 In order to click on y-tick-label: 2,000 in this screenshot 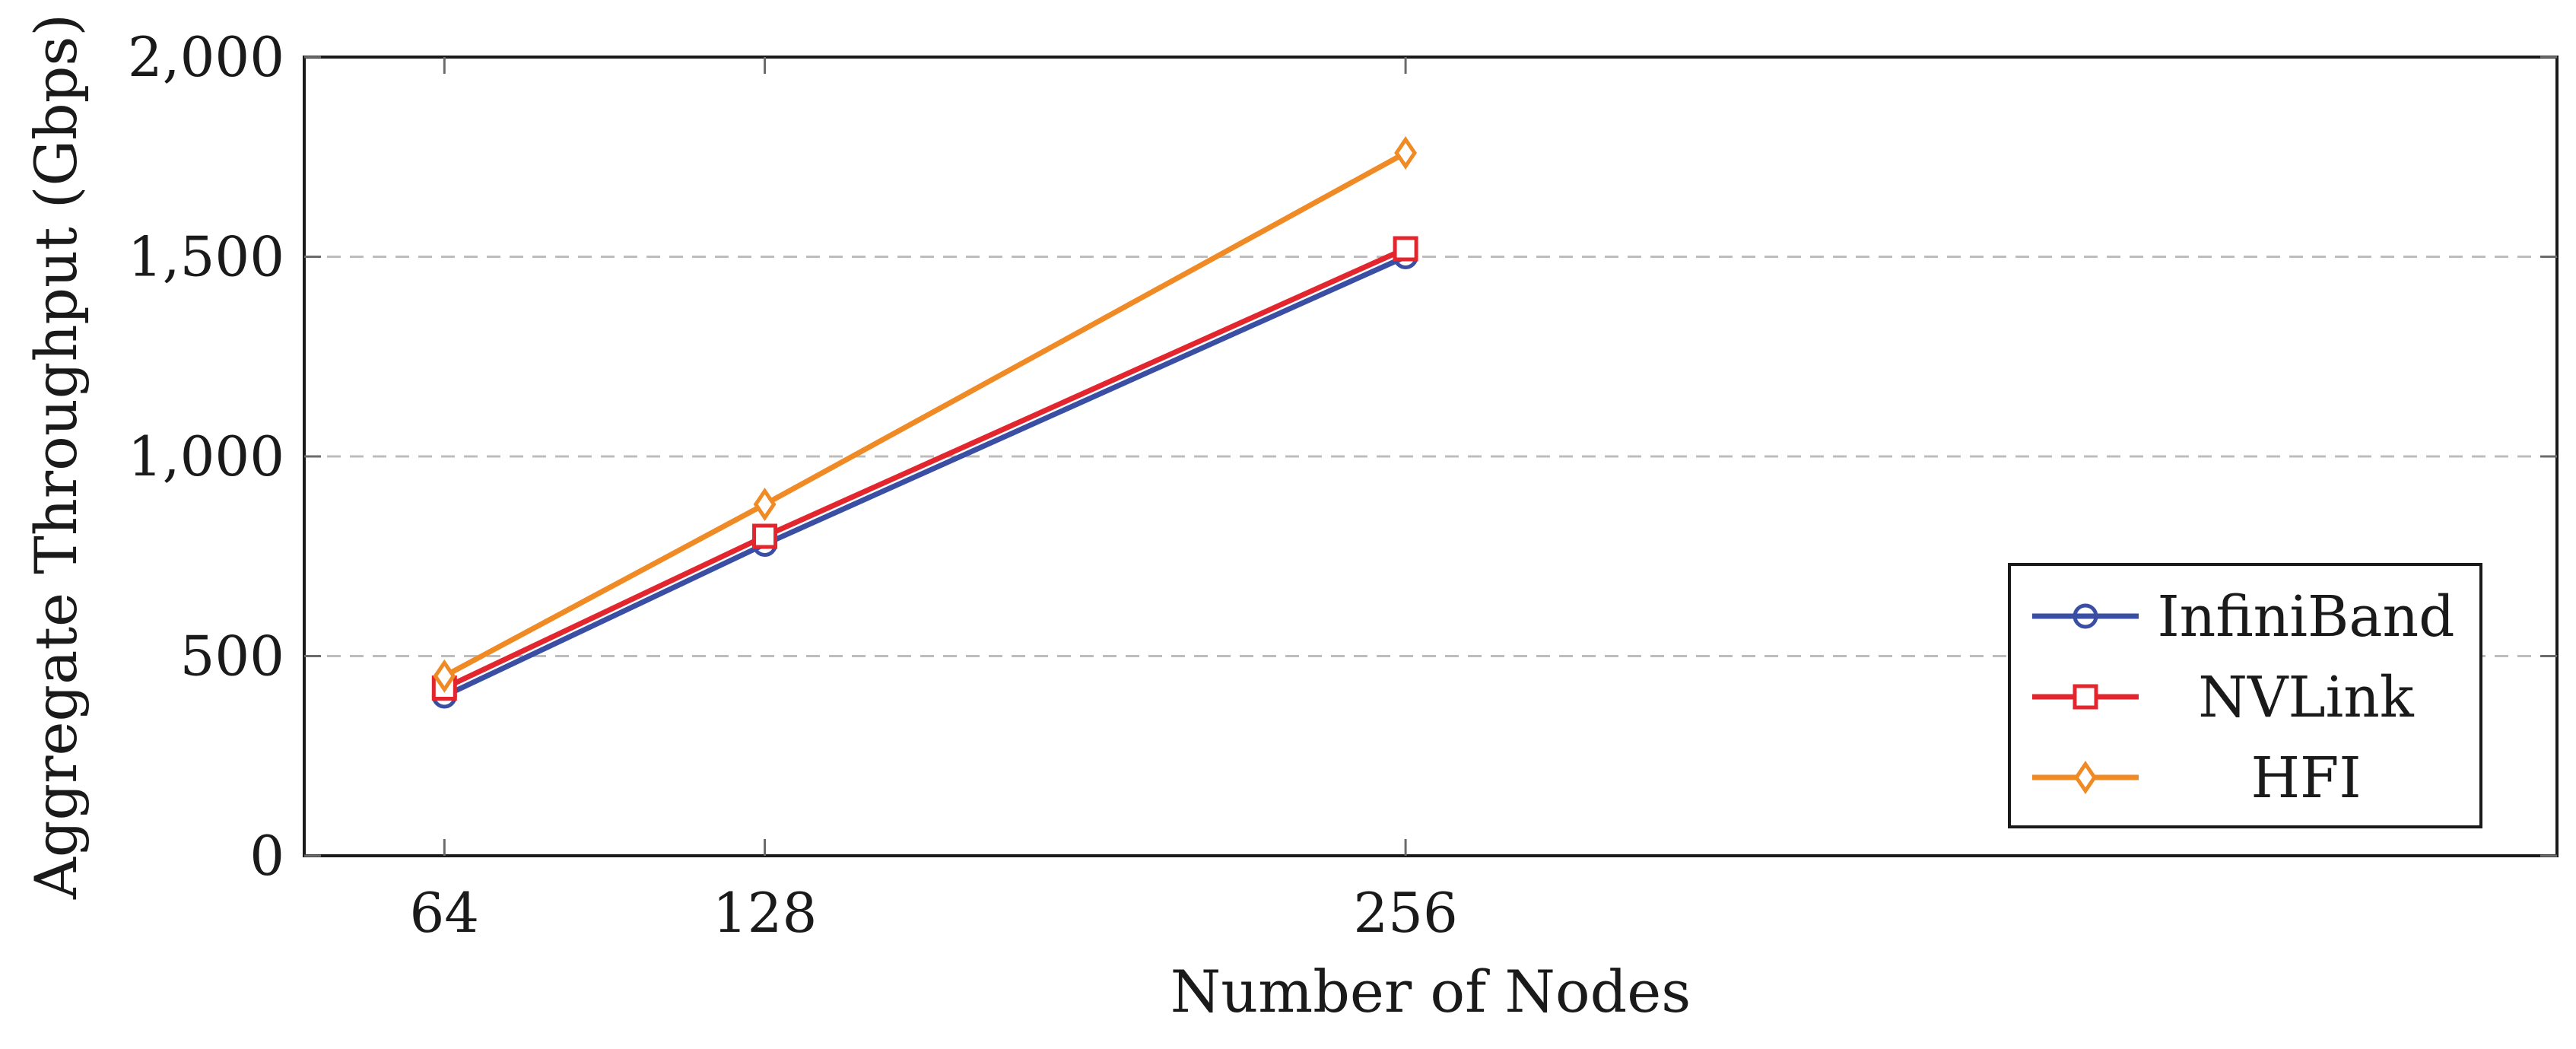, I will do `click(206, 57)`.